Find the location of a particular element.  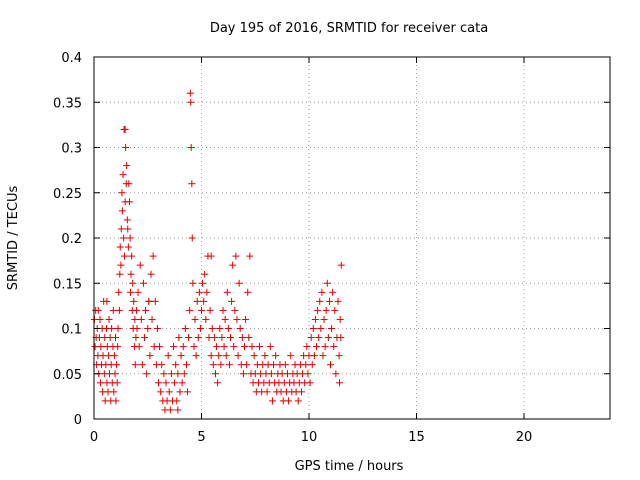

x-tick-label: 0 is located at coordinates (94, 437).